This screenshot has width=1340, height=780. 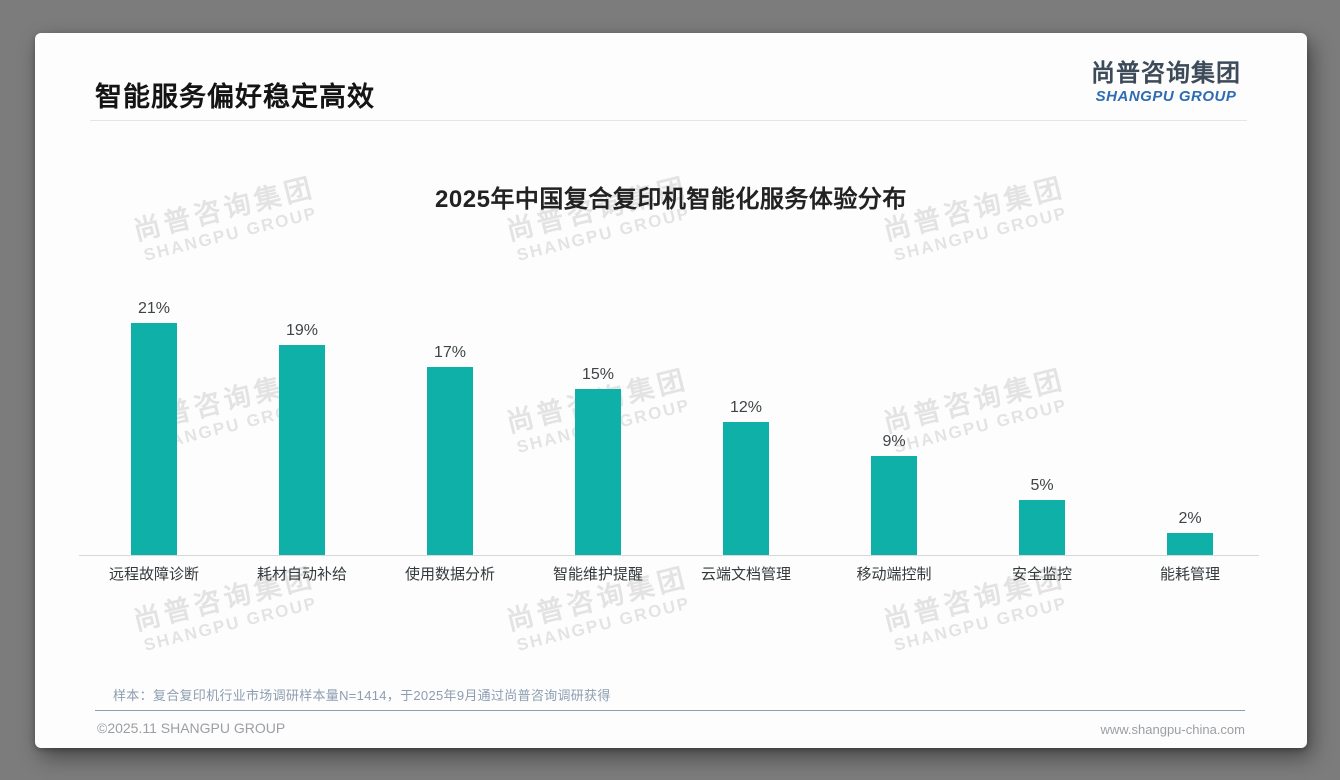 I want to click on bar-value-label: 5%, so click(x=1042, y=485).